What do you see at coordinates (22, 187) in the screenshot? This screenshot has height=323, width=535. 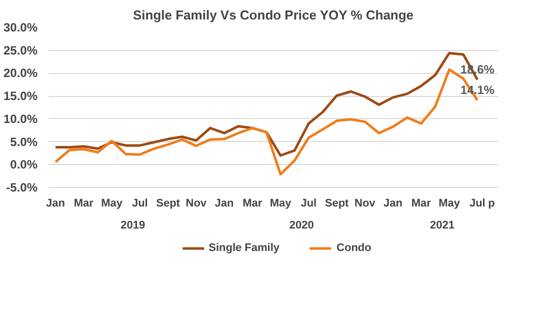 I see `y-tick-label: -5.0%` at bounding box center [22, 187].